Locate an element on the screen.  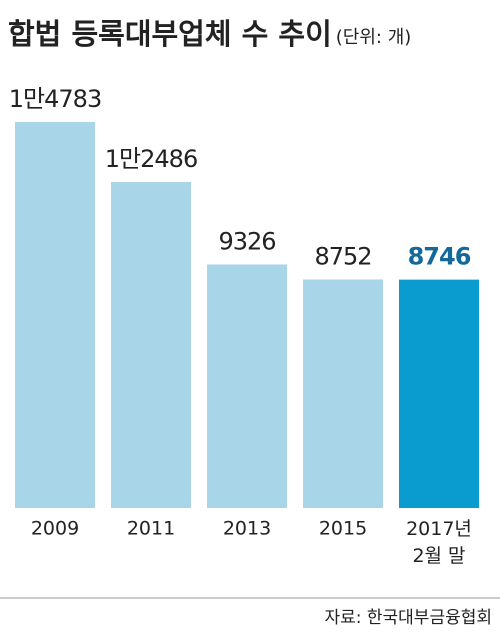
x-tick-label: 2009 is located at coordinates (55, 529).